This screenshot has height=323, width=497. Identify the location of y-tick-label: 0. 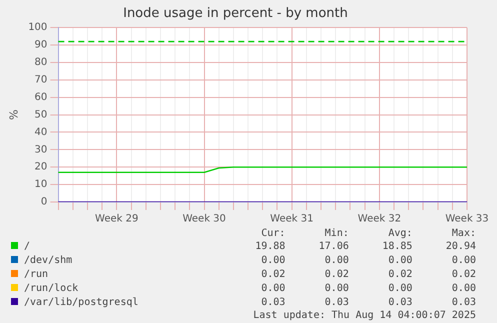
(44, 202).